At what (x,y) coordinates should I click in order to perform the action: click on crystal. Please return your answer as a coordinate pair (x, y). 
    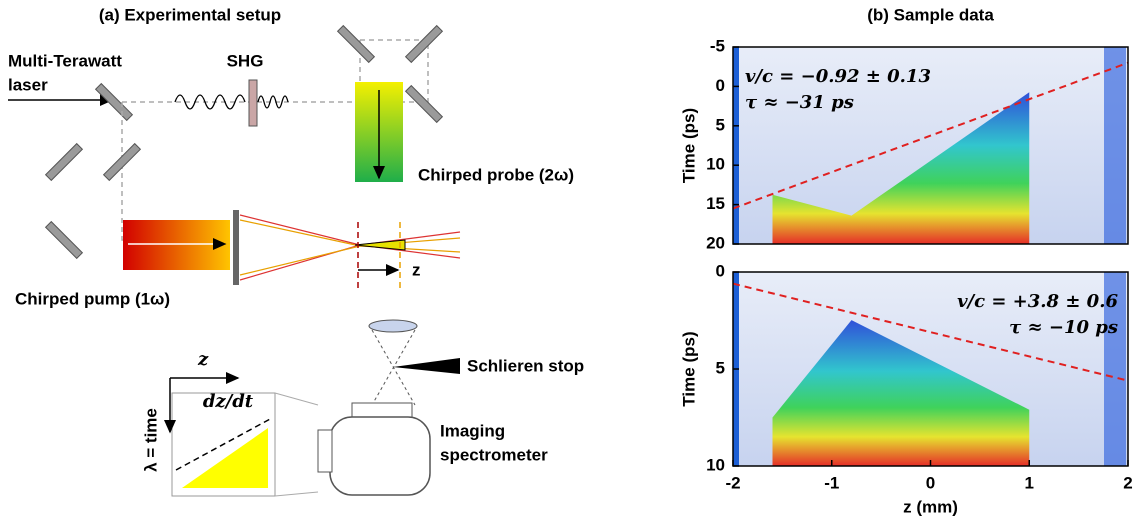
    Looking at the image, I should click on (253, 103).